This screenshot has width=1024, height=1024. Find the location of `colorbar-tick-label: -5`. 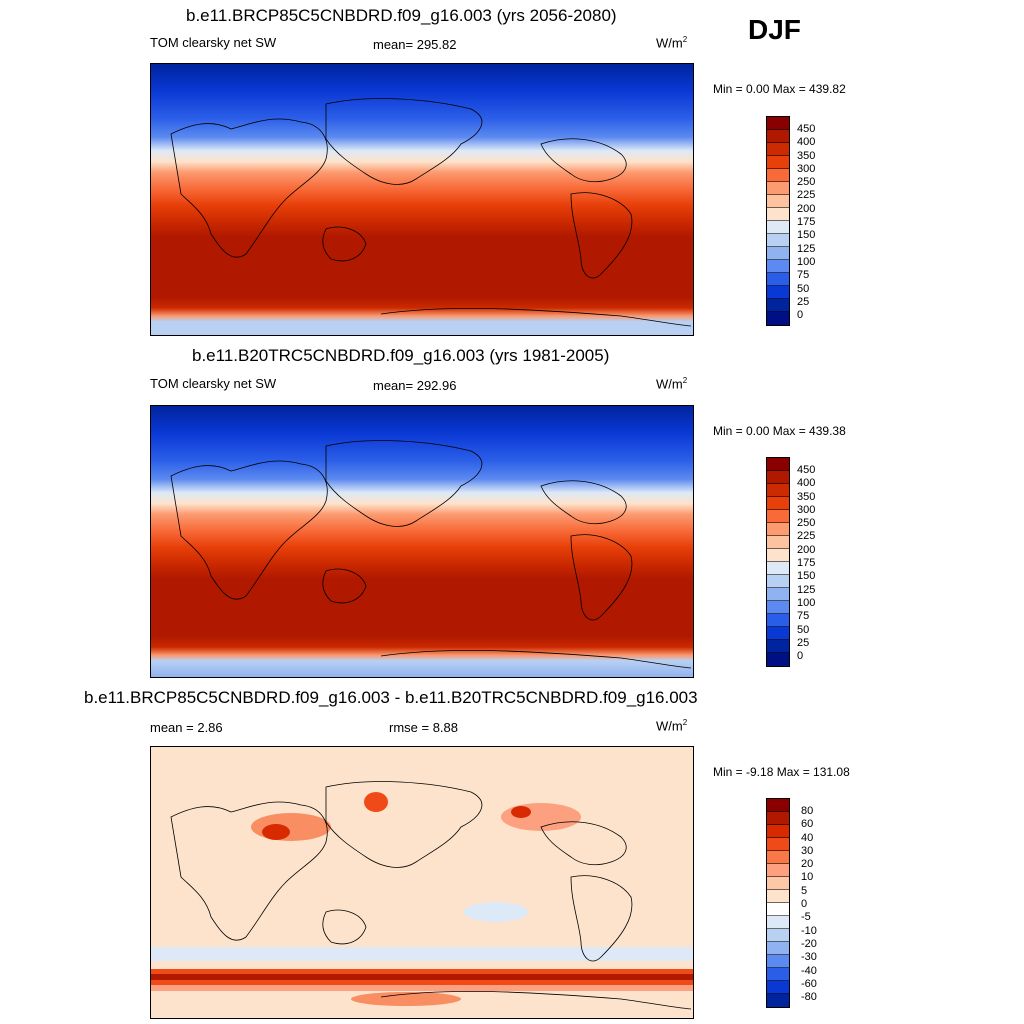

colorbar-tick-label: -5 is located at coordinates (806, 917).